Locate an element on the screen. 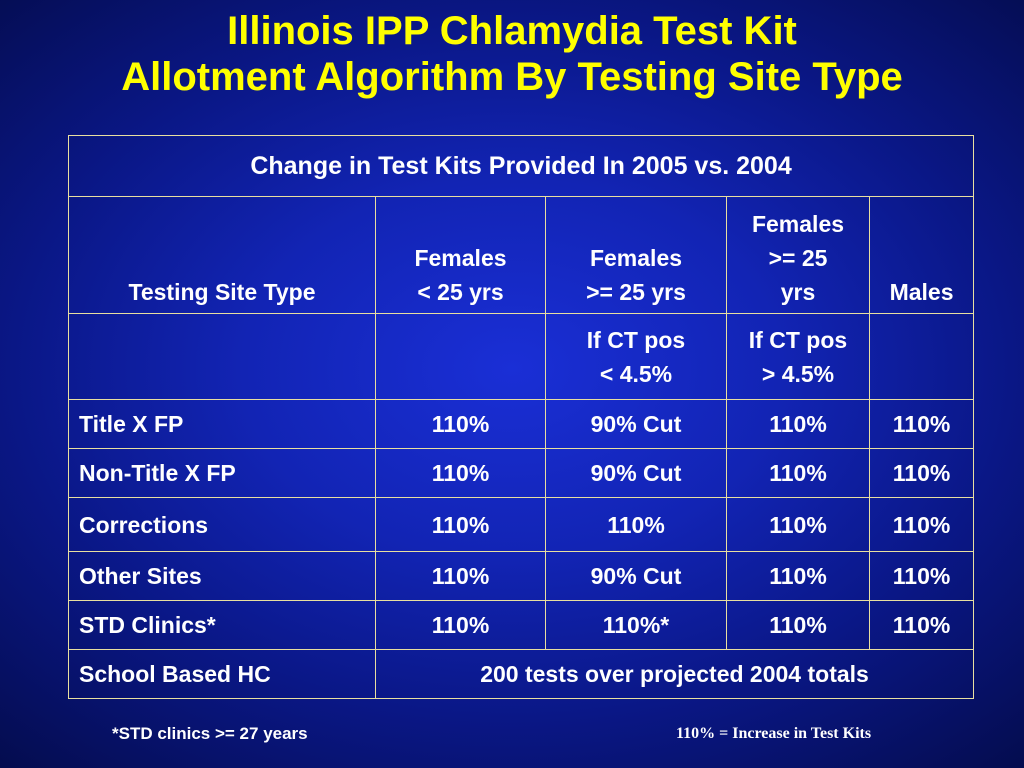 The image size is (1024, 768). sub-col2-line1: If CT pos is located at coordinates (636, 339).